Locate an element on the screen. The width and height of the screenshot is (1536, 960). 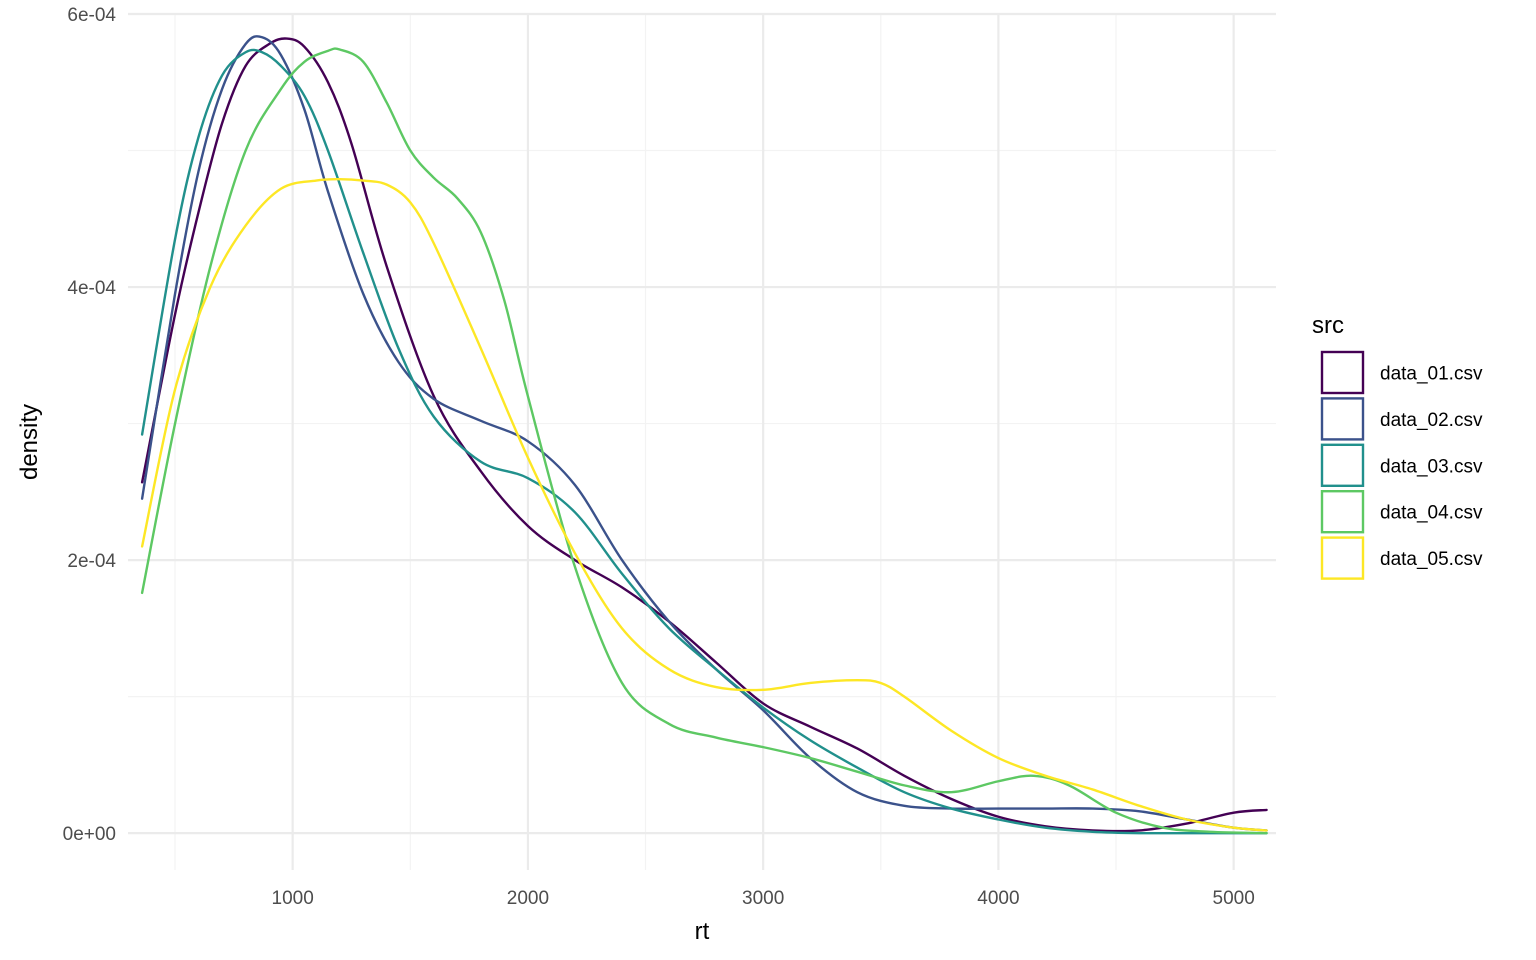
y-tick-label: 6e-04 is located at coordinates (91, 15).